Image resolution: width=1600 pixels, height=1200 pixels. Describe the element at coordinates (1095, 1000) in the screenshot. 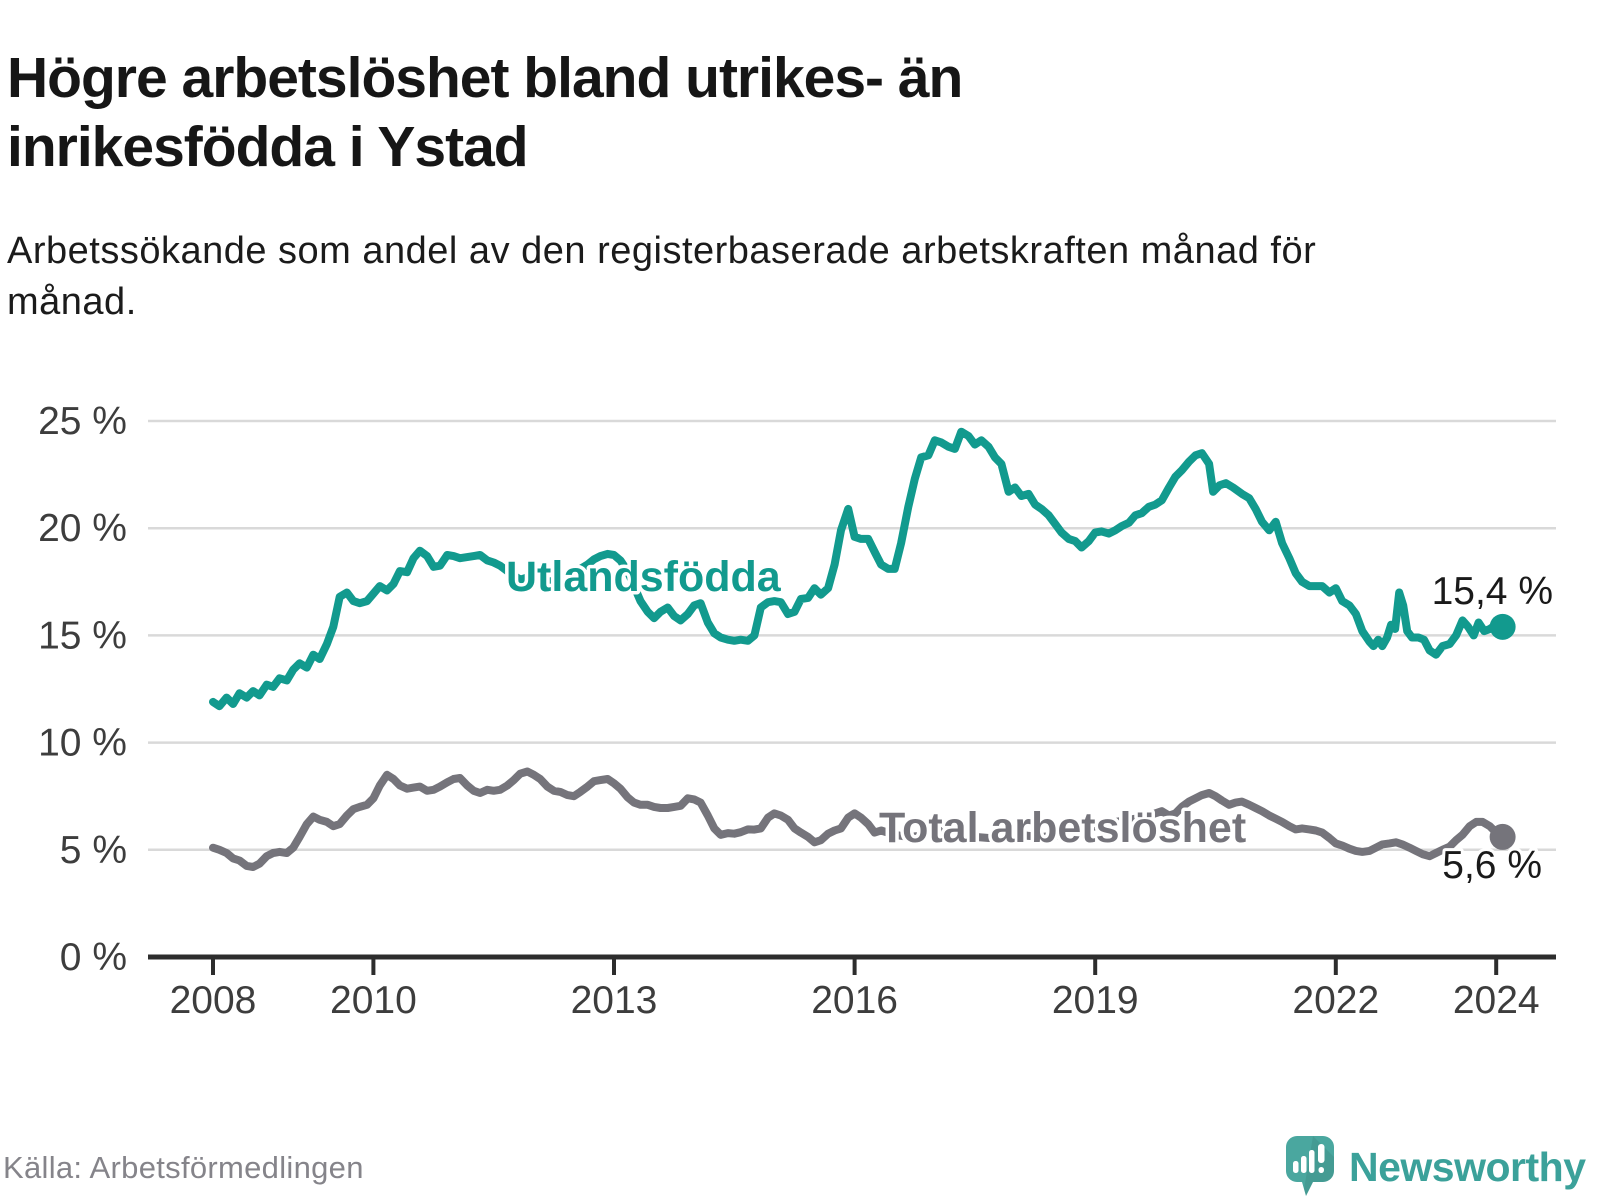

I see `x-tick-label-2019: 2019` at that location.